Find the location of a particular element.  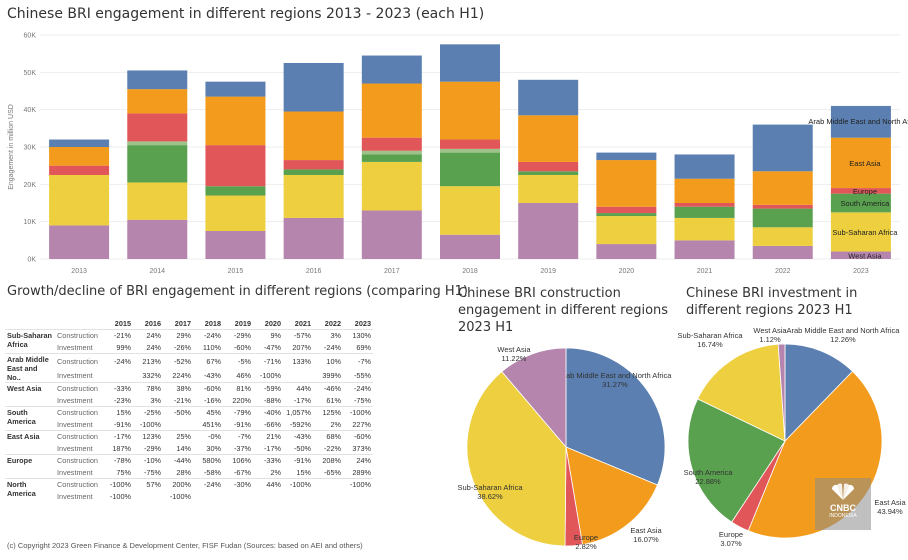

x-tick-label: 2017 is located at coordinates (392, 271).